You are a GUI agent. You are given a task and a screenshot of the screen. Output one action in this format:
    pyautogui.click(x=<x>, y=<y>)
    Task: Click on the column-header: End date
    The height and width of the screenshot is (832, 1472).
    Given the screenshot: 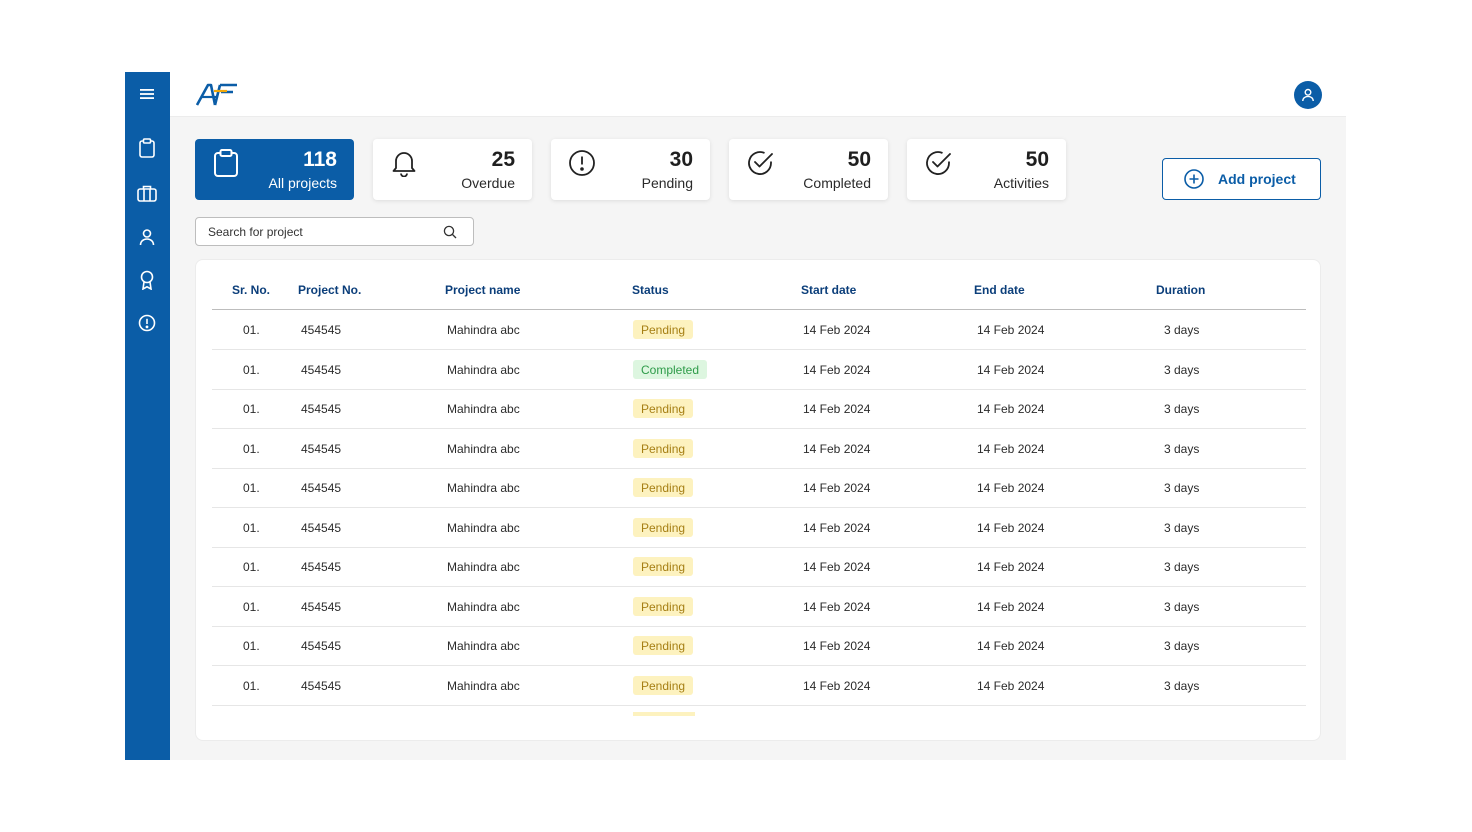 What is the action you would take?
    pyautogui.click(x=999, y=290)
    